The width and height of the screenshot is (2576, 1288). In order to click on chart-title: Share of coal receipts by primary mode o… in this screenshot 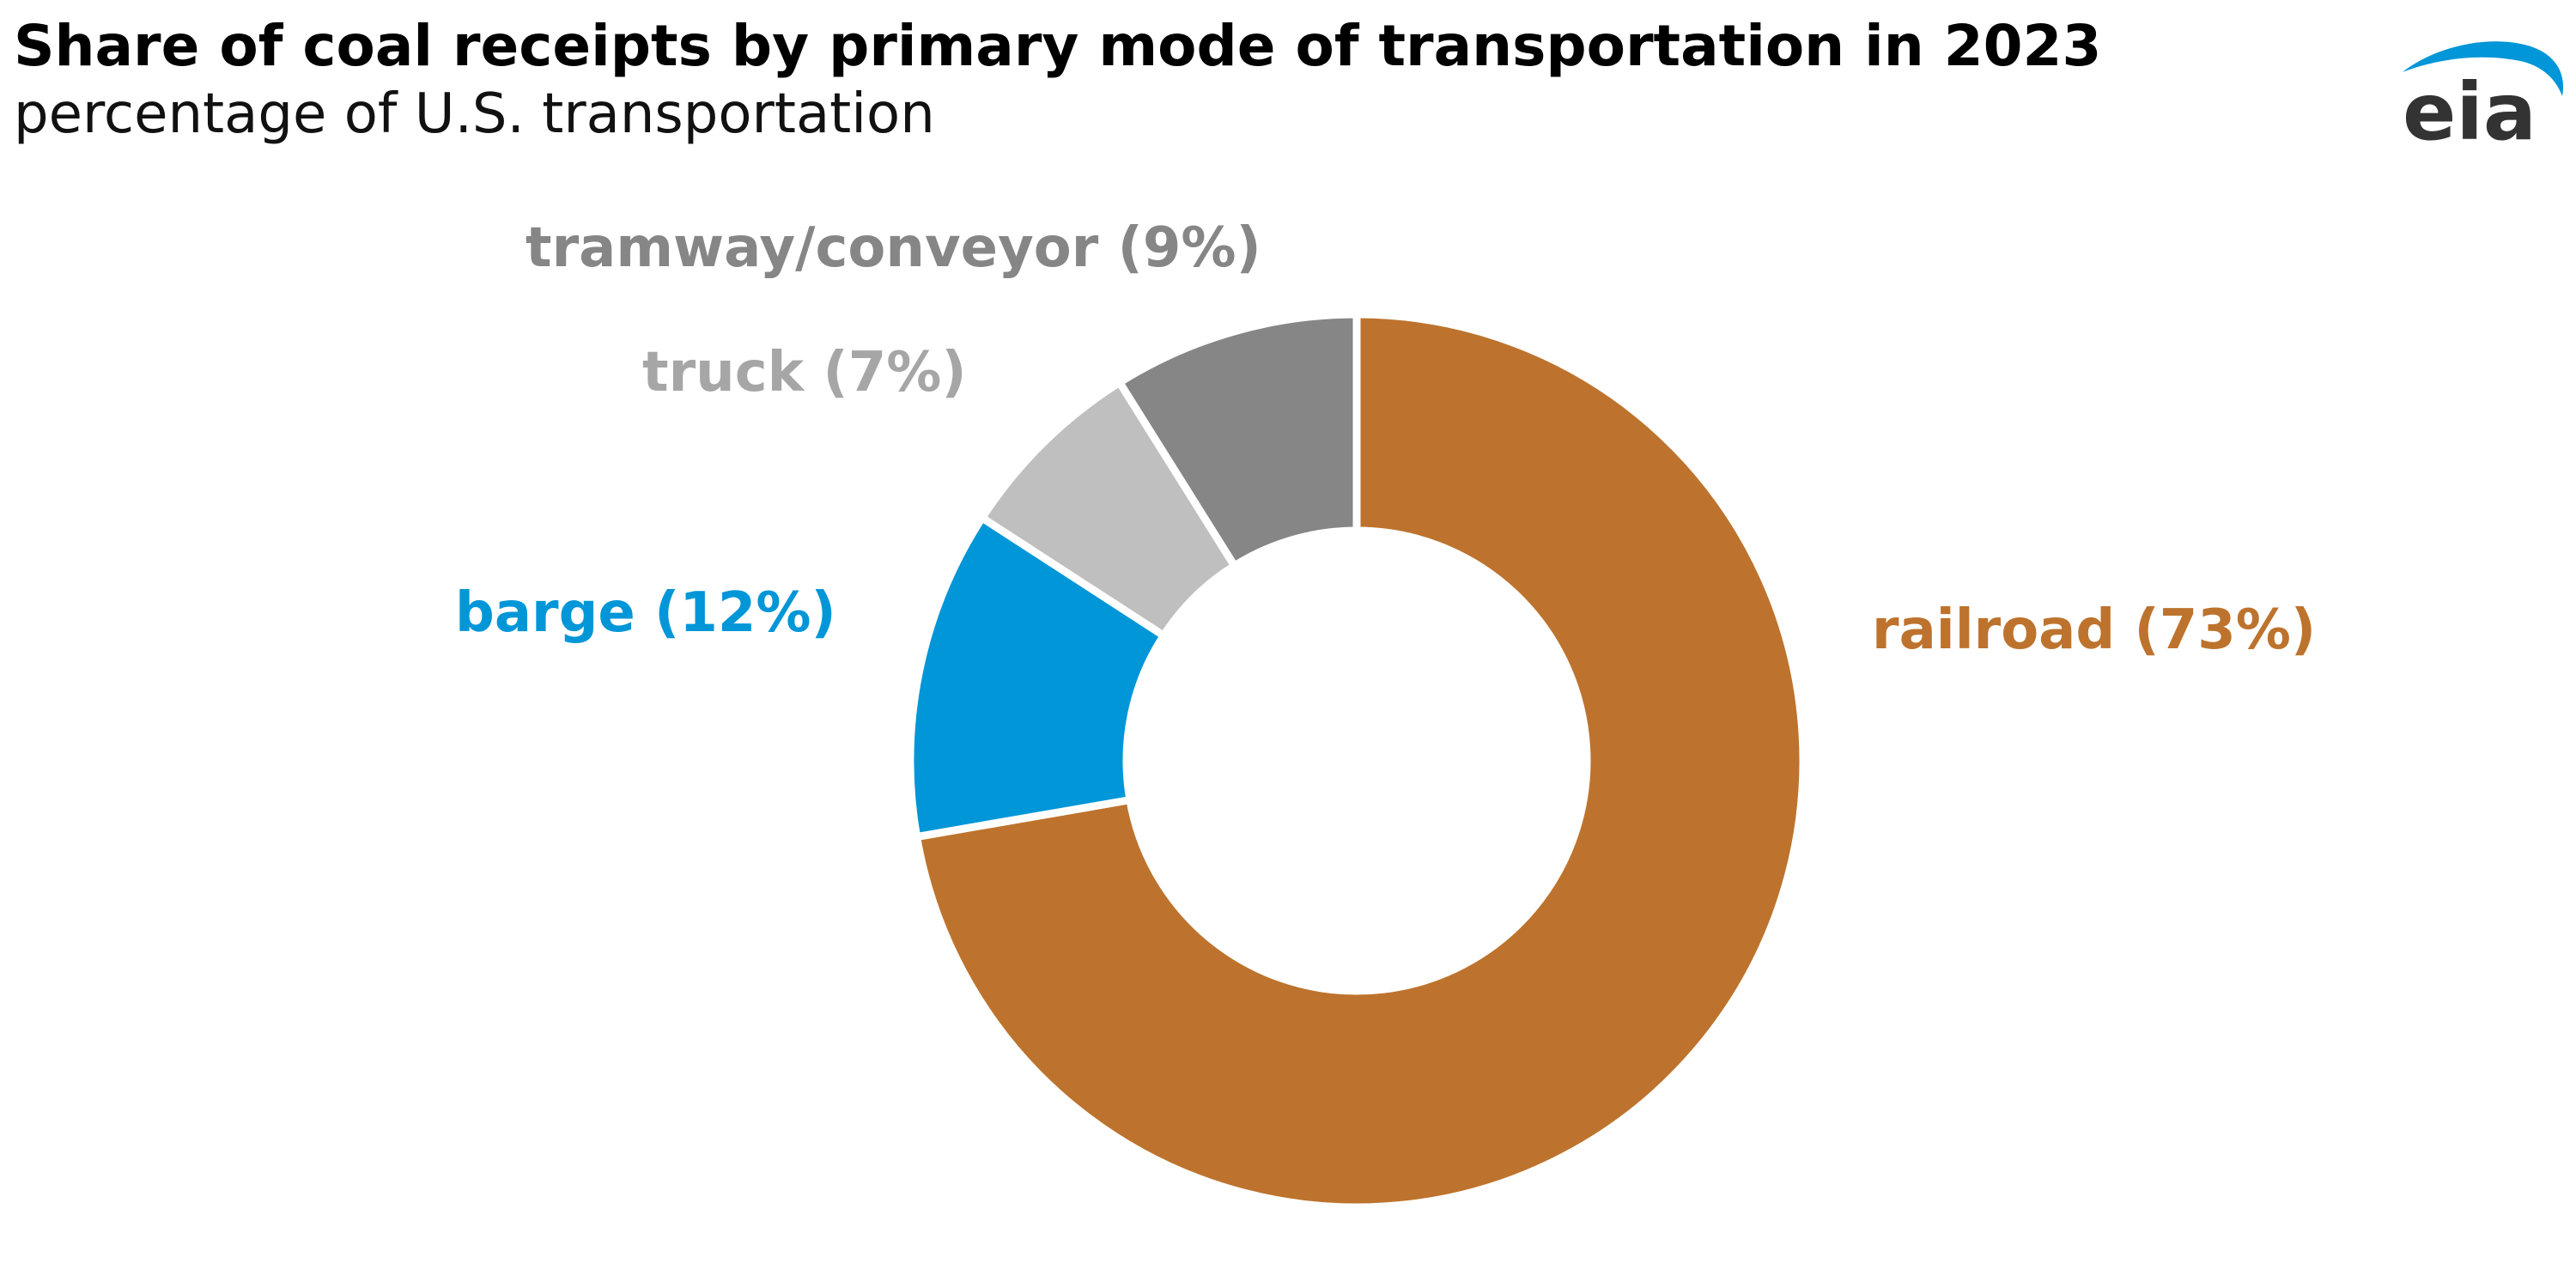, I will do `click(1058, 46)`.